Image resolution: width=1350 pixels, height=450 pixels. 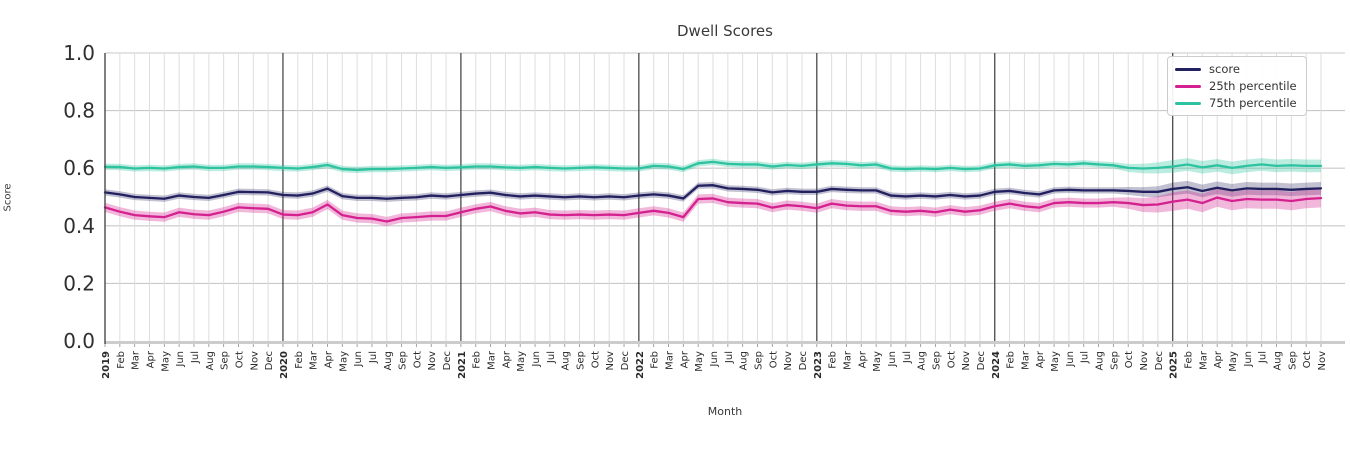 I want to click on legend-item-75th-percentile: 75th percentile, so click(x=1236, y=103).